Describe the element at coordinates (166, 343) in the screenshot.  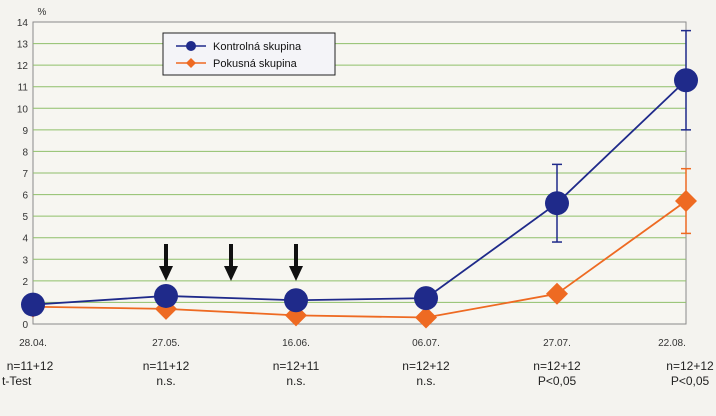
I see `x-tick-label: 27.05.` at that location.